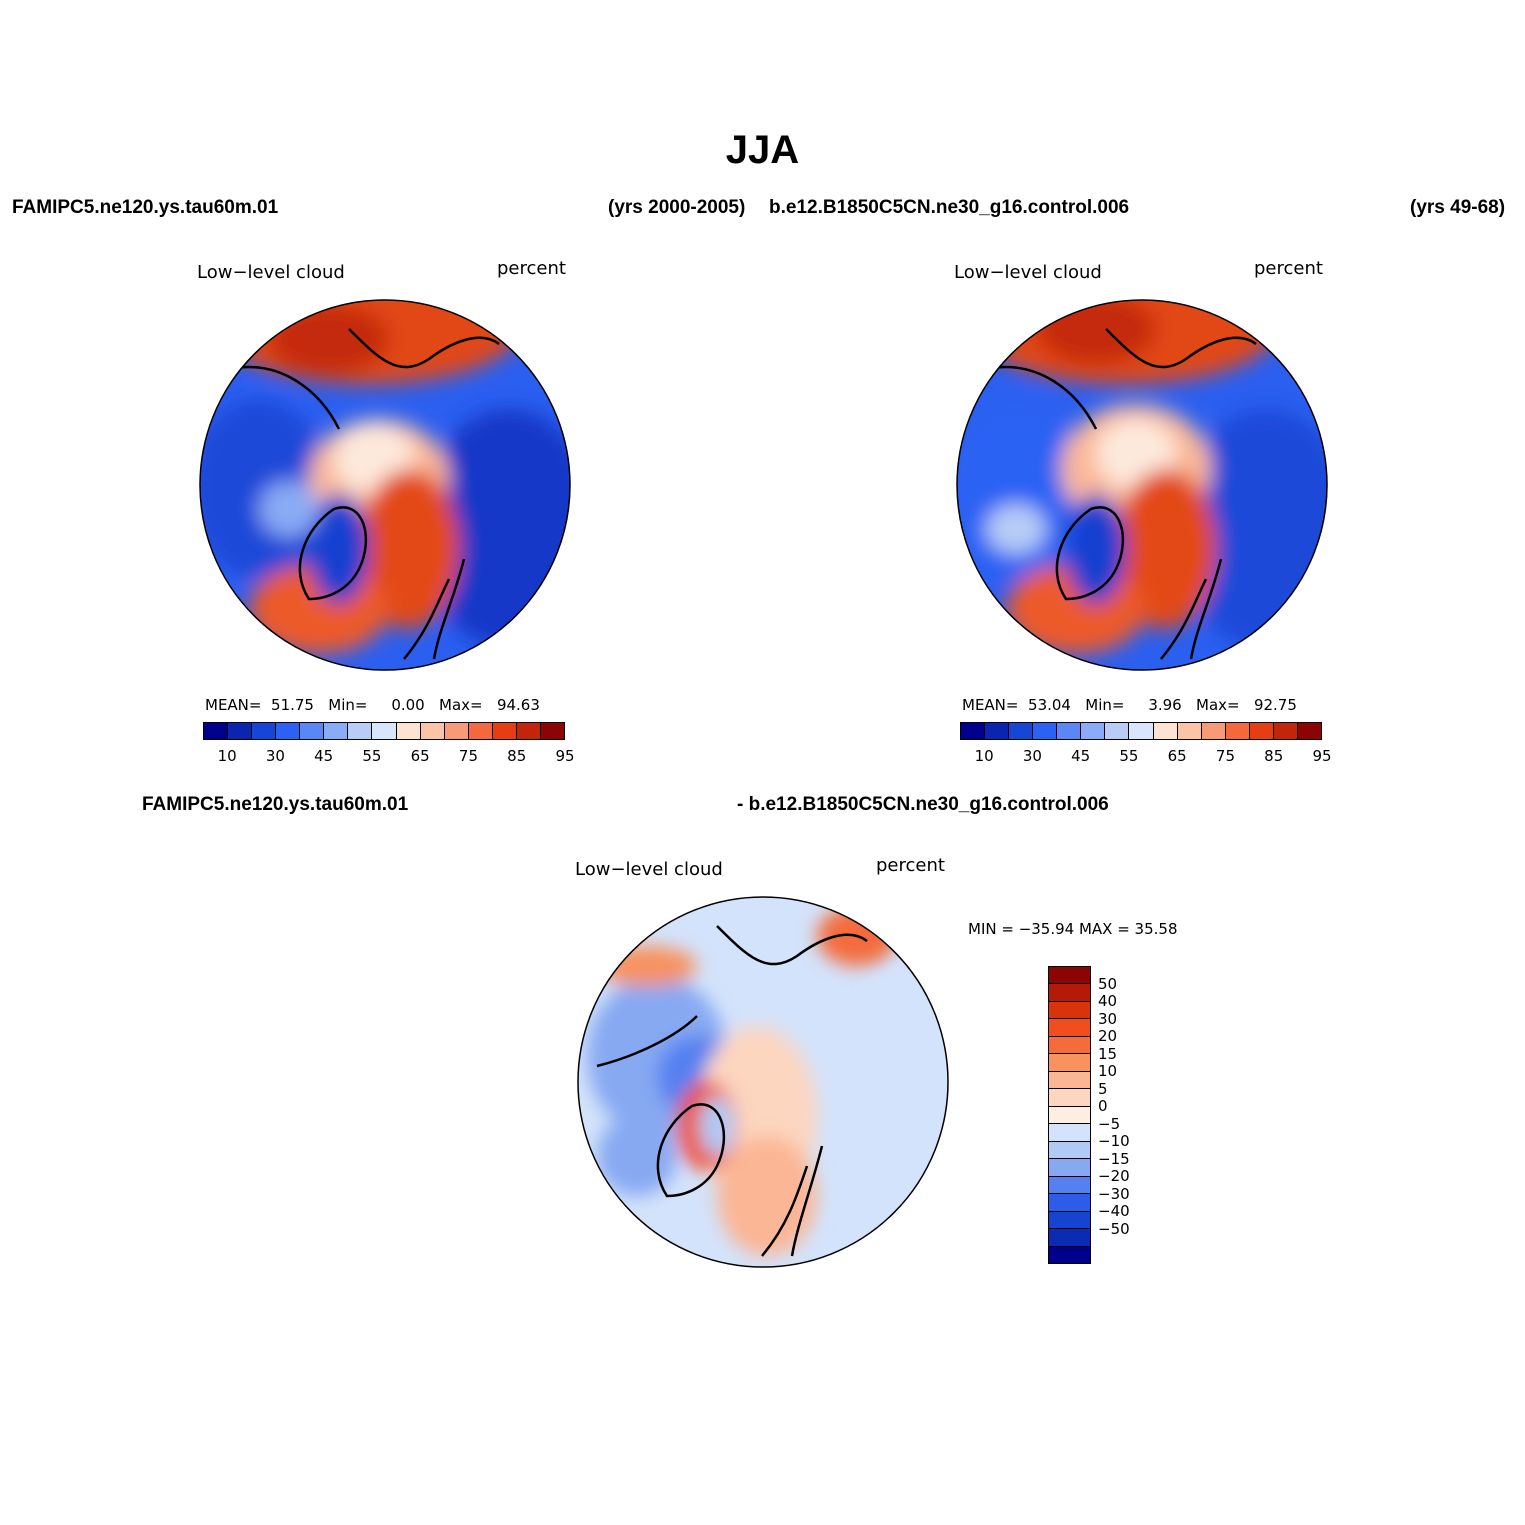  What do you see at coordinates (348, 705) in the screenshot?
I see `panel1-min-label: Min=` at bounding box center [348, 705].